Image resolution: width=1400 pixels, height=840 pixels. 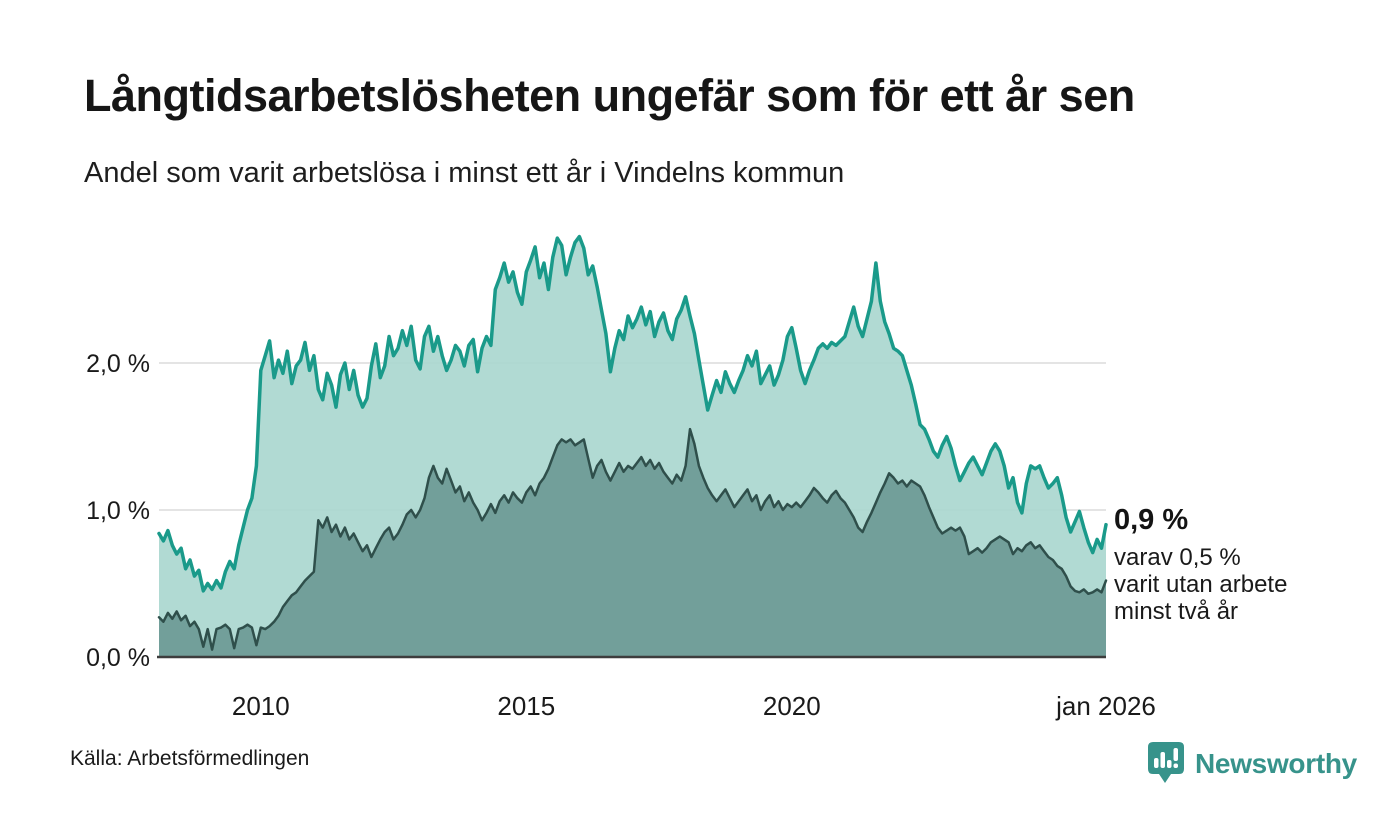 What do you see at coordinates (1105, 706) in the screenshot?
I see `x-tick-label-3: jan 2026` at bounding box center [1105, 706].